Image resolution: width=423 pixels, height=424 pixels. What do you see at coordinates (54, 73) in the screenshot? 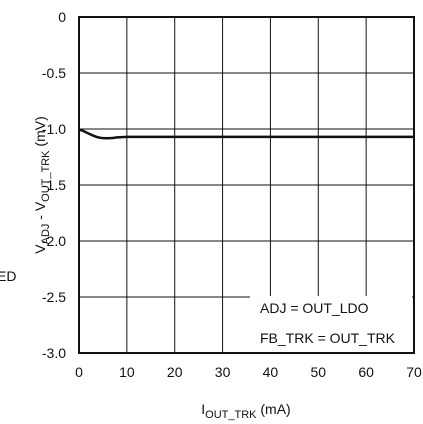
I see `y-tick-label: -0.5` at bounding box center [54, 73].